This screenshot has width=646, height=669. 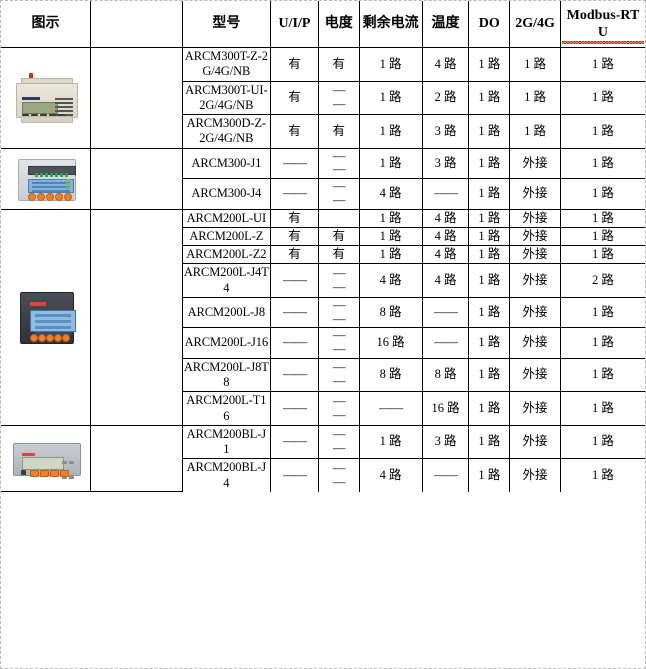 What do you see at coordinates (390, 375) in the screenshot?
I see `cell-residual-current: 8 路` at bounding box center [390, 375].